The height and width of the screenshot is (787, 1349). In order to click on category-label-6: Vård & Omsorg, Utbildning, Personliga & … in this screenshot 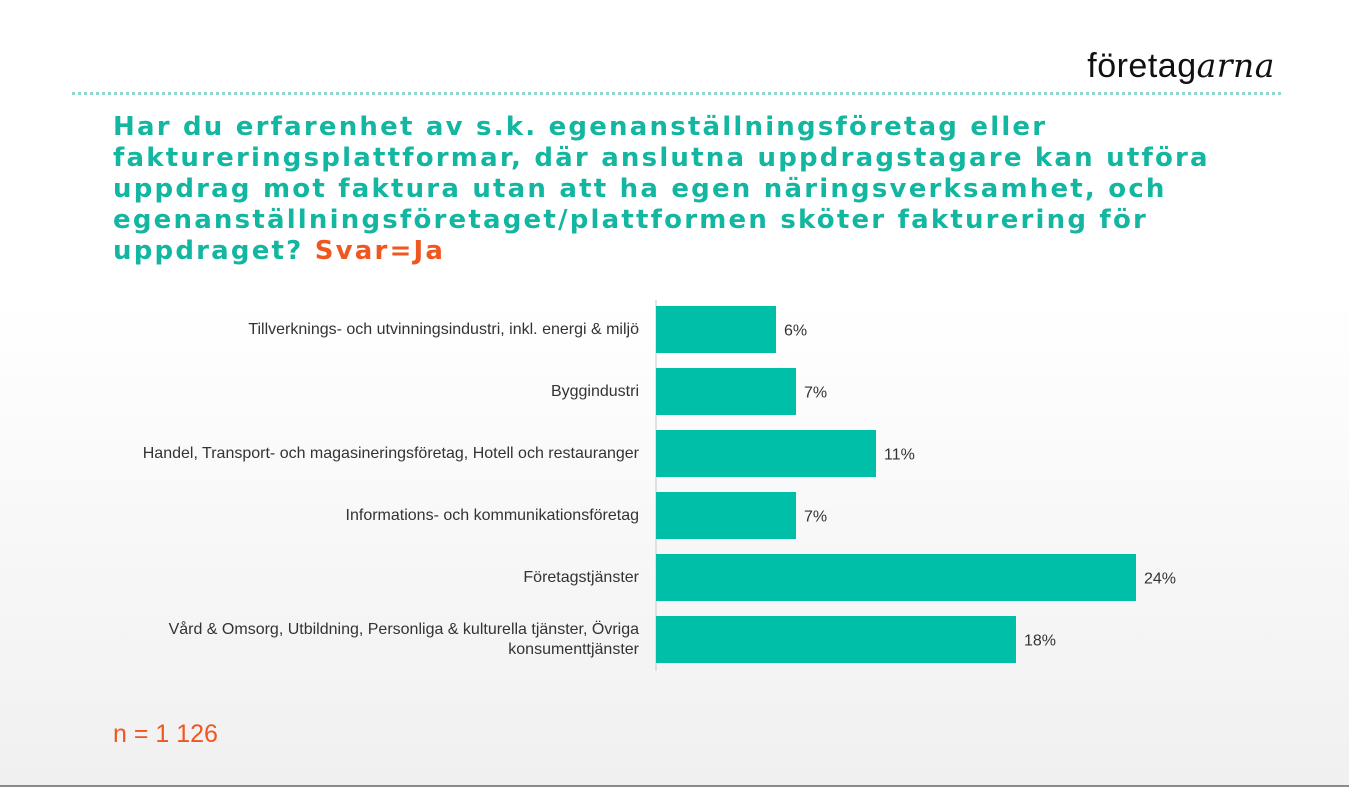, I will do `click(403, 639)`.